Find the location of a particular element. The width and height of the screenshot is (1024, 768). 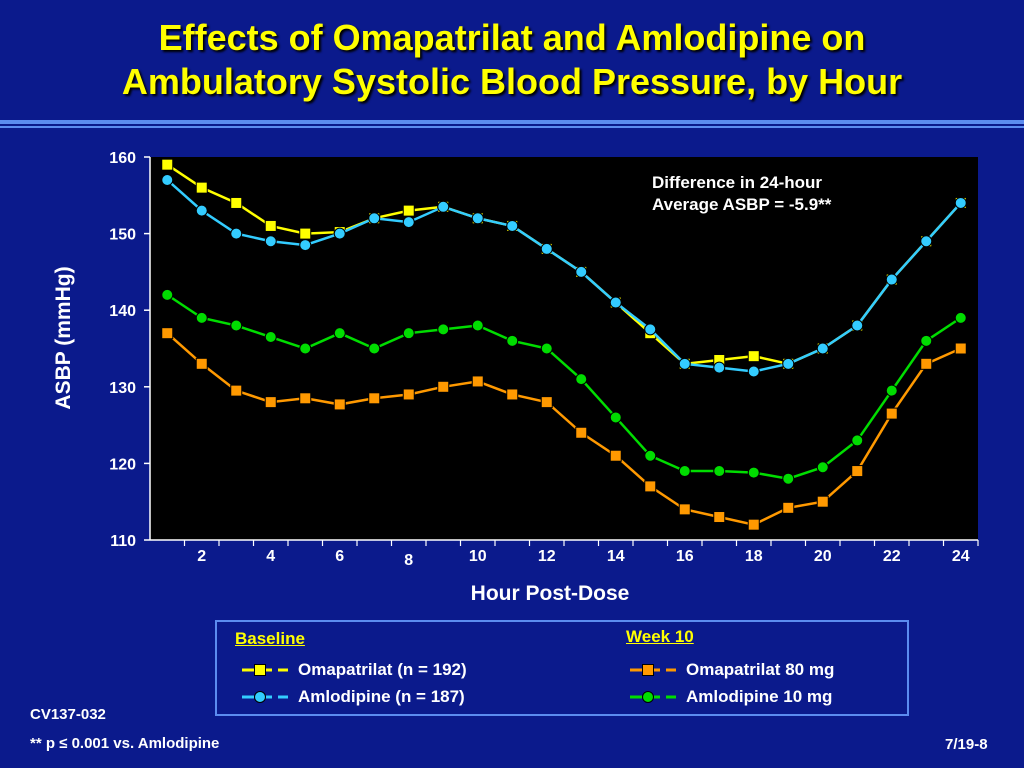

x-tick-label: 2 is located at coordinates (201, 556).